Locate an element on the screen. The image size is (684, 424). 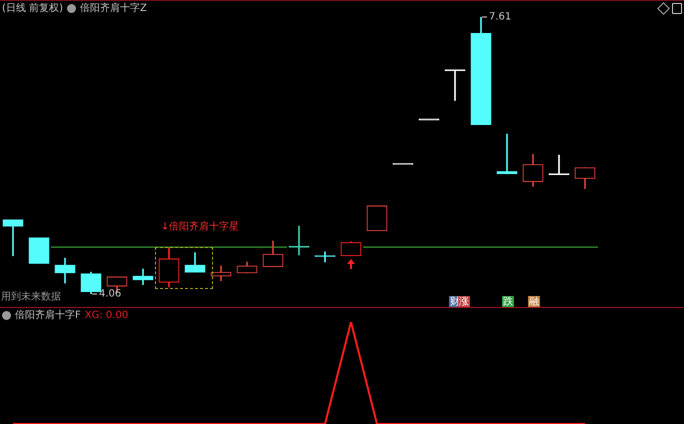
annotation: 7.61 is located at coordinates (500, 17).